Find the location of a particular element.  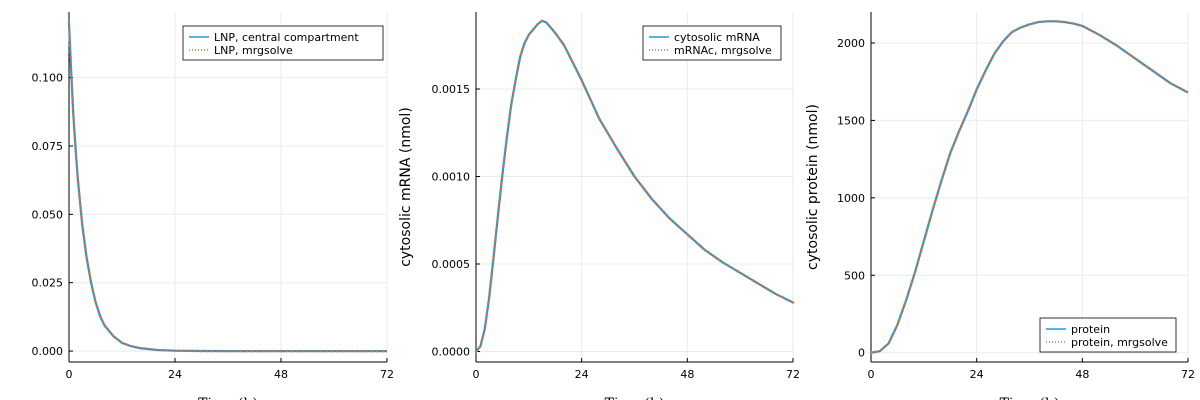

y-tick-label: 500 is located at coordinates (854, 275).